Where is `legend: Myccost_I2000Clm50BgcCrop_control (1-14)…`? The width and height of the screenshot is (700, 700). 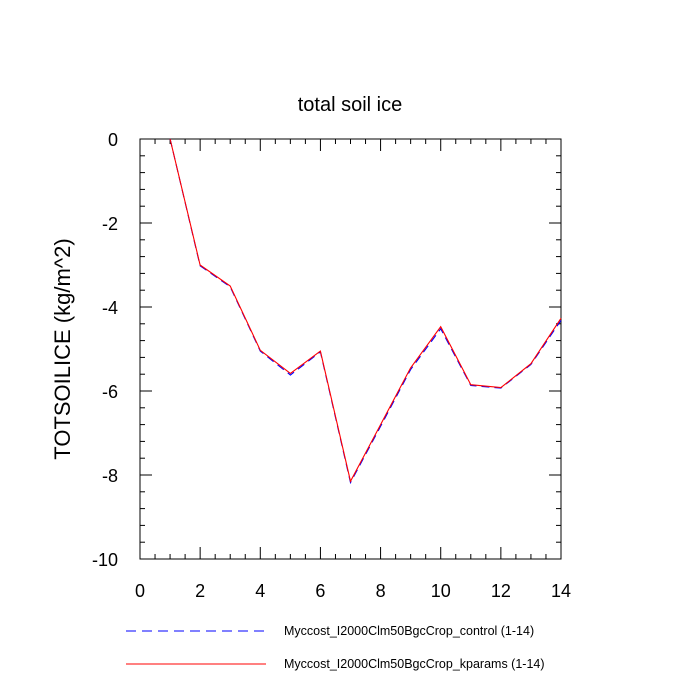
legend: Myccost_I2000Clm50BgcCrop_control (1-14)… is located at coordinates (335, 647).